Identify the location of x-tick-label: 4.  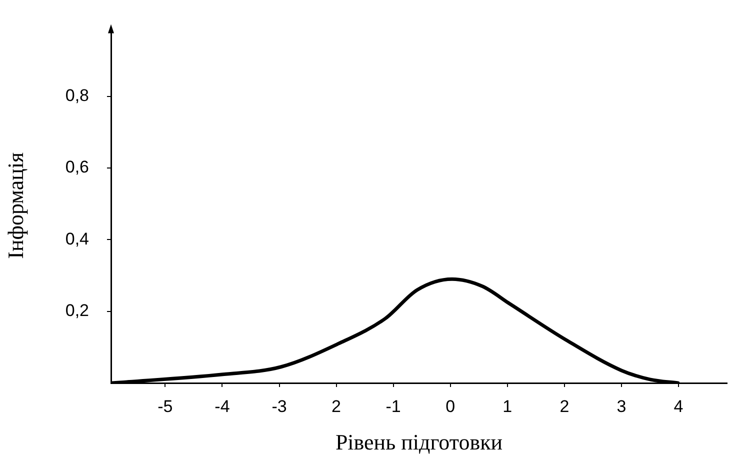
(679, 406).